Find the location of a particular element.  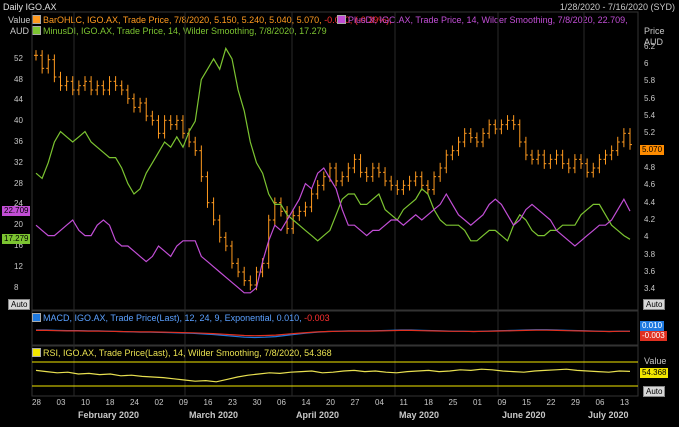

auto-scale-button-left: Auto is located at coordinates (19, 304).